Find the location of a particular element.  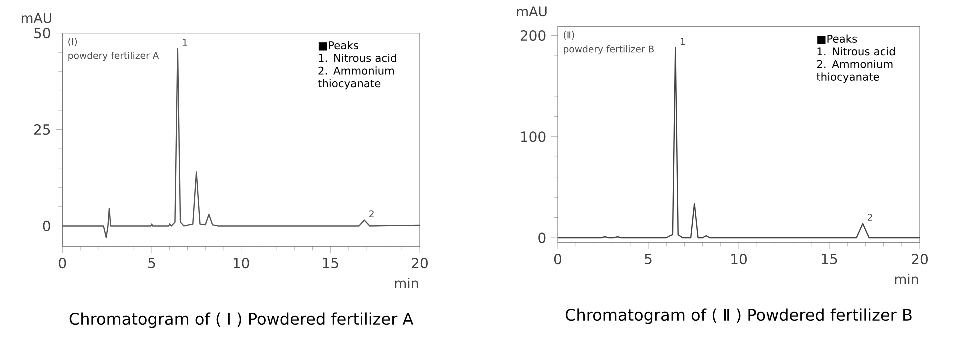

annotation: powdery fertilizer B is located at coordinates (609, 50).